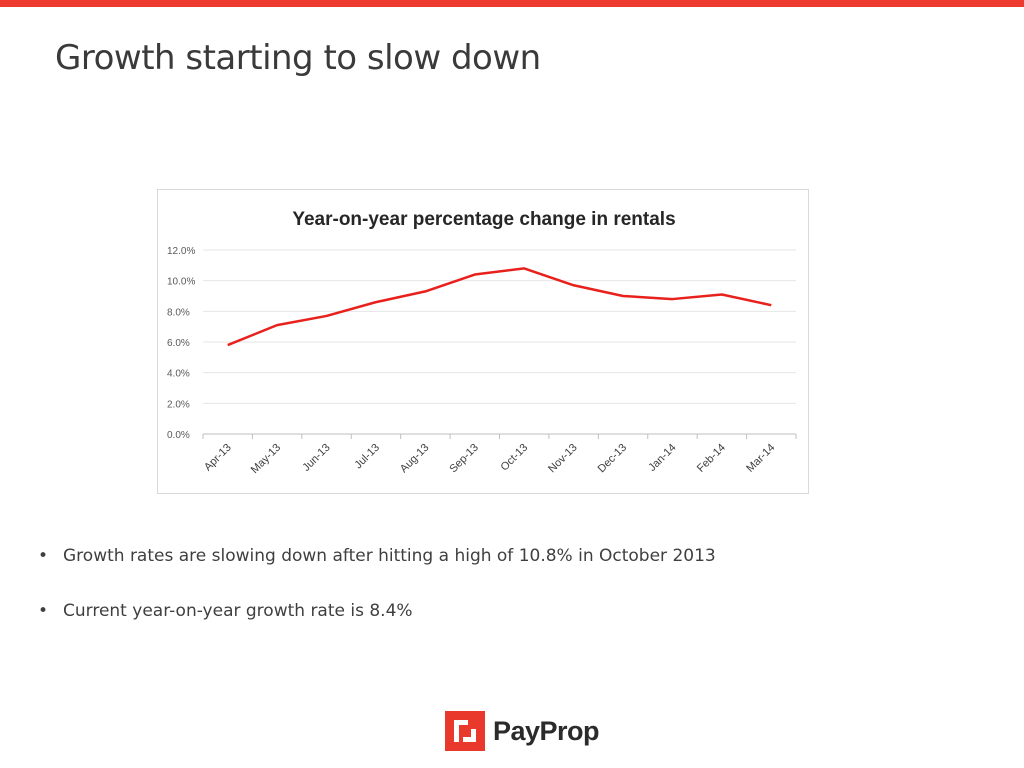  I want to click on bullet-text: Current year-on-year growth rate is 8.4%, so click(238, 611).